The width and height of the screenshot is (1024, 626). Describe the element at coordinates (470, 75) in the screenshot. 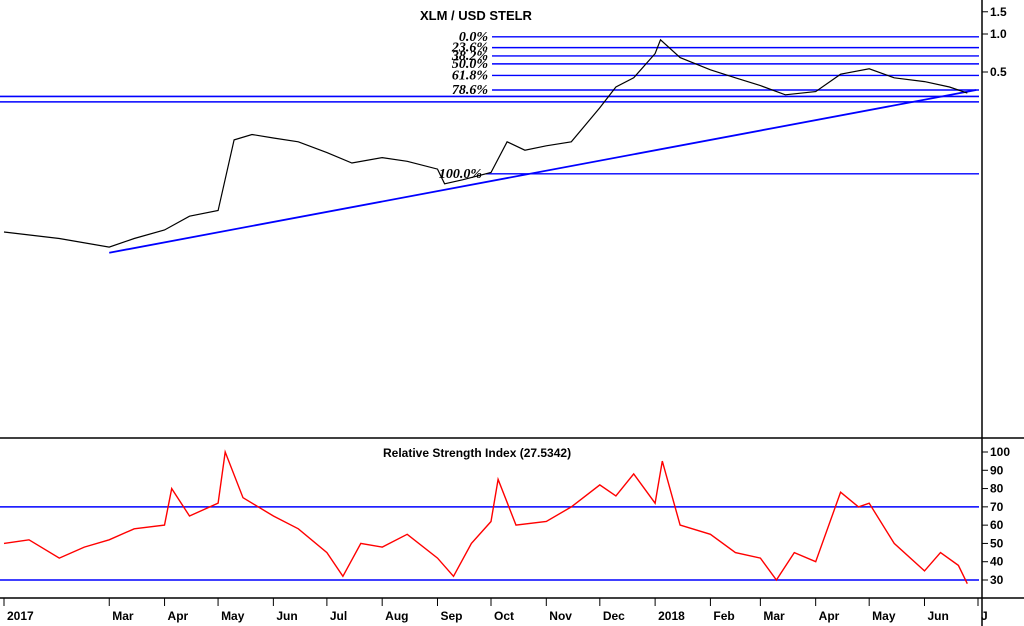

I see `fib-level-label: 61.8%` at that location.